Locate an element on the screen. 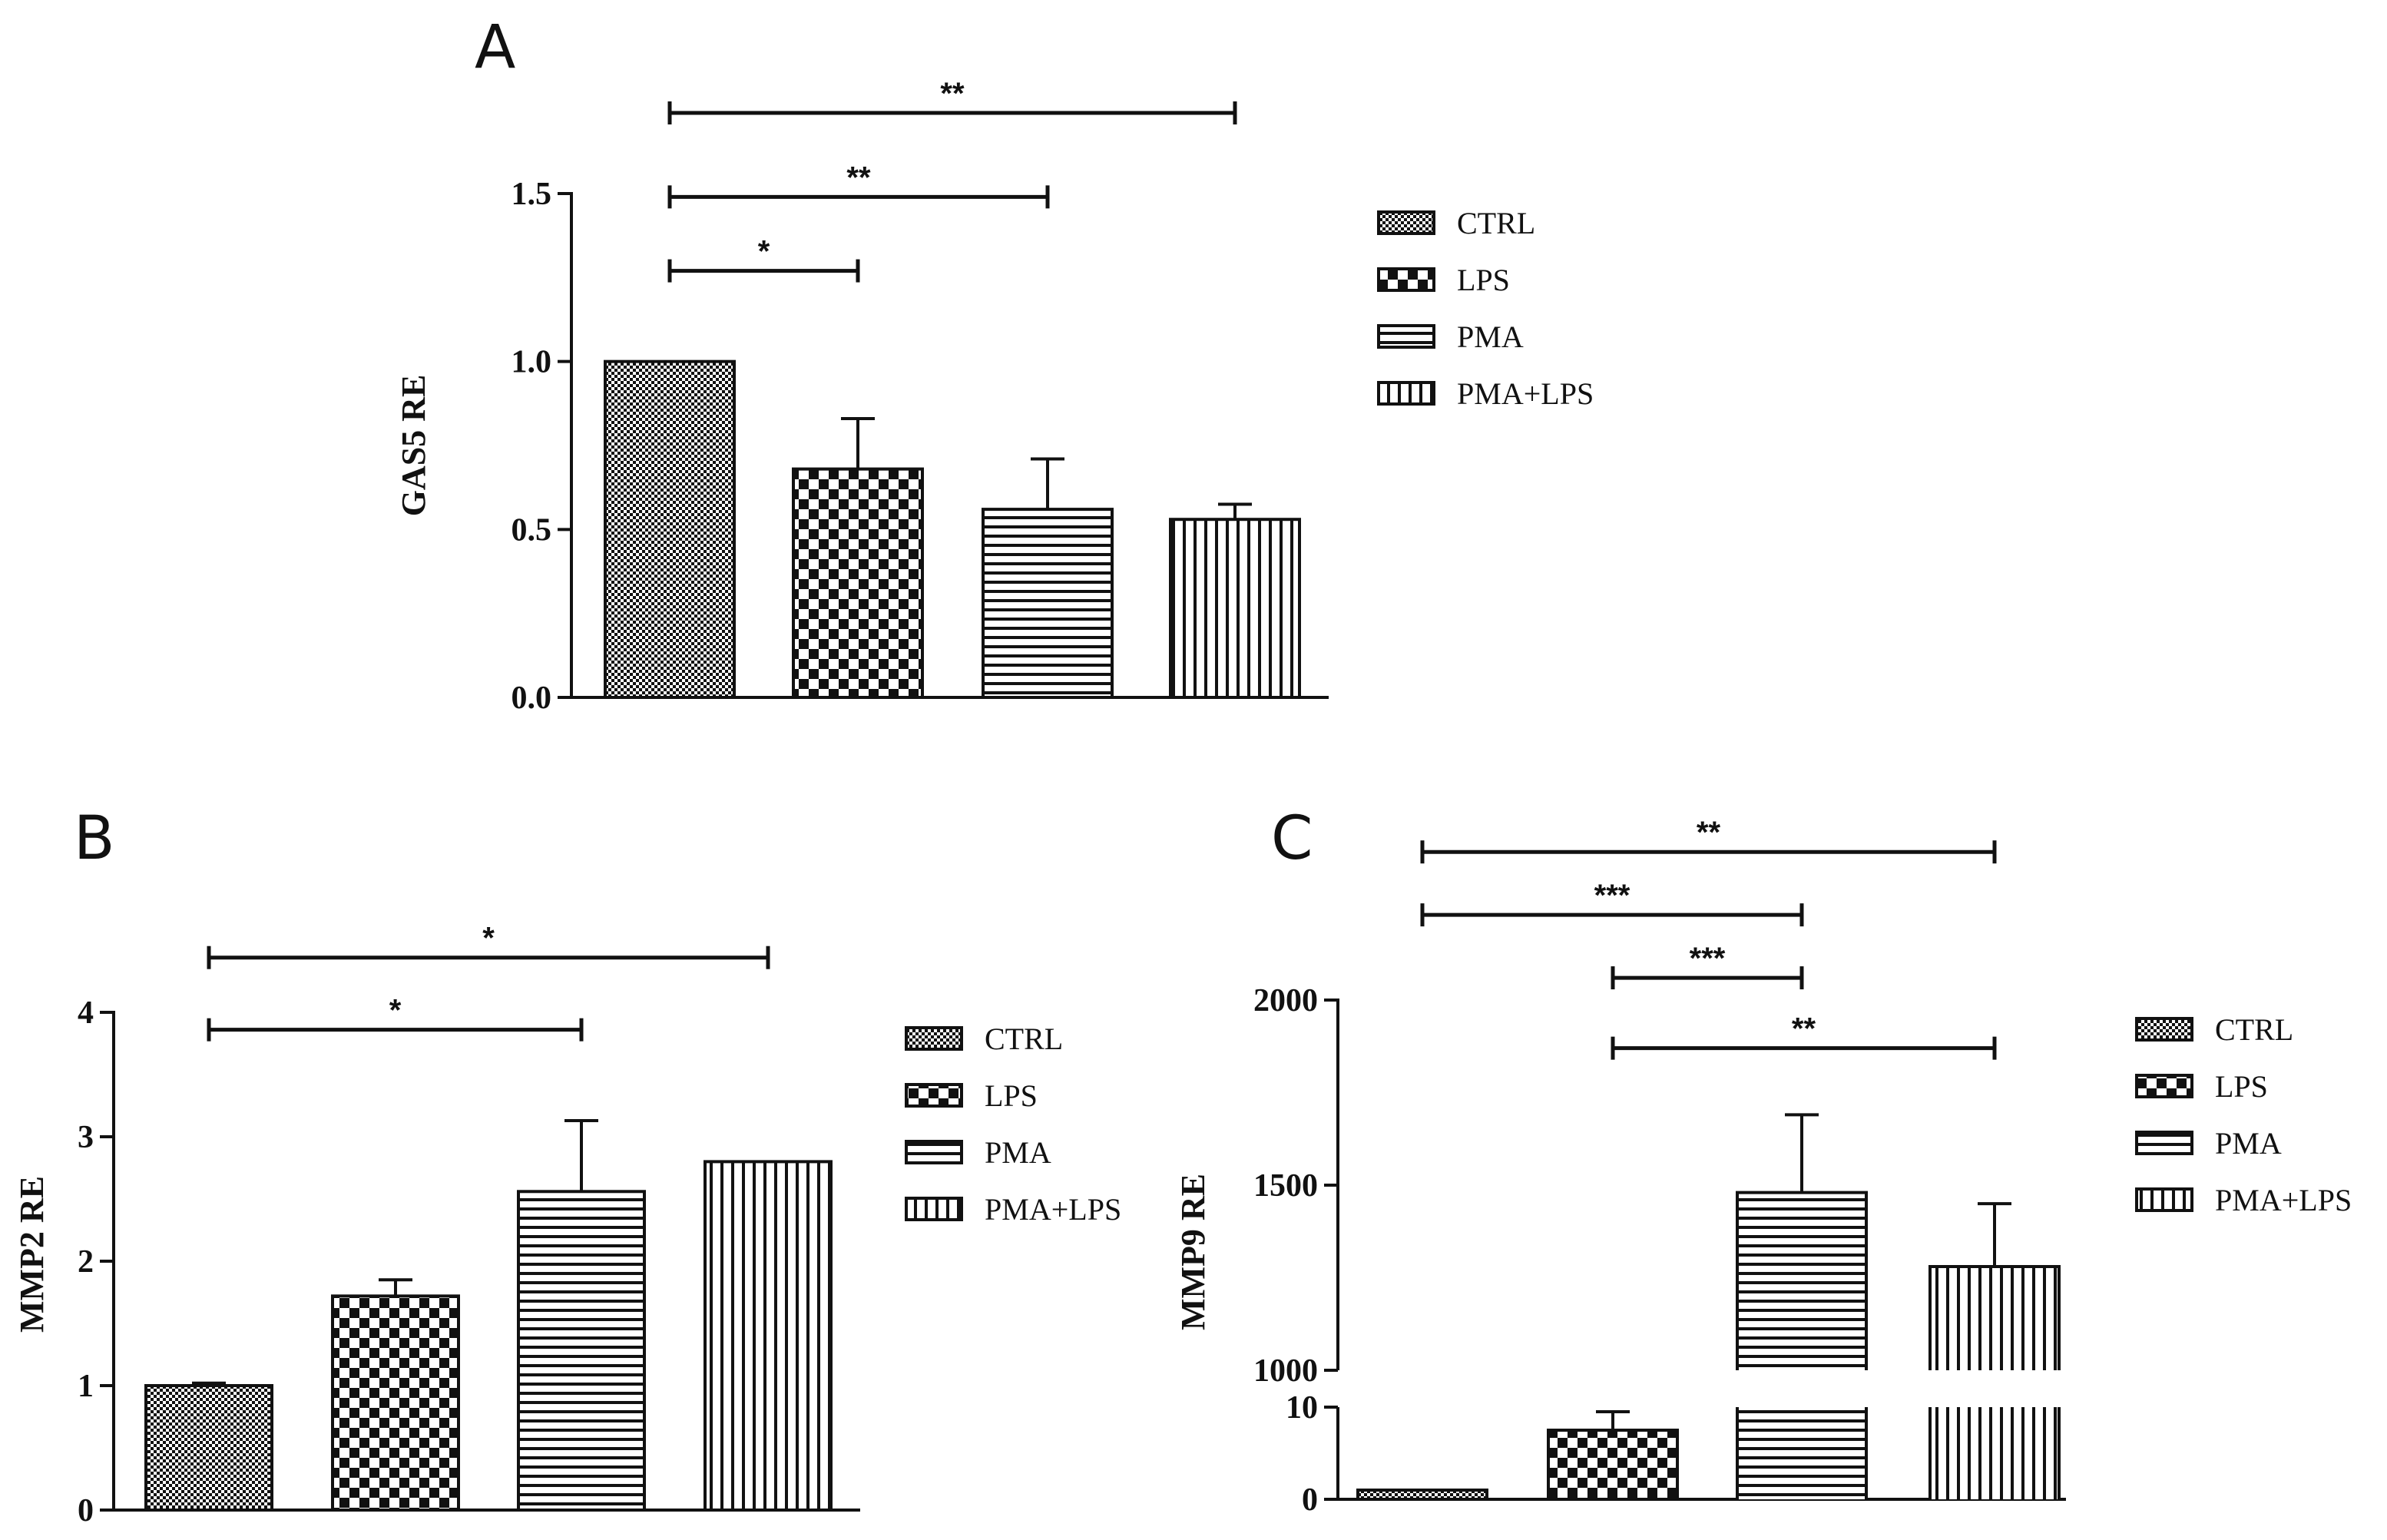 The image size is (2387, 1540). panel-b-y-tick-label-3: 3 is located at coordinates (86, 1137).